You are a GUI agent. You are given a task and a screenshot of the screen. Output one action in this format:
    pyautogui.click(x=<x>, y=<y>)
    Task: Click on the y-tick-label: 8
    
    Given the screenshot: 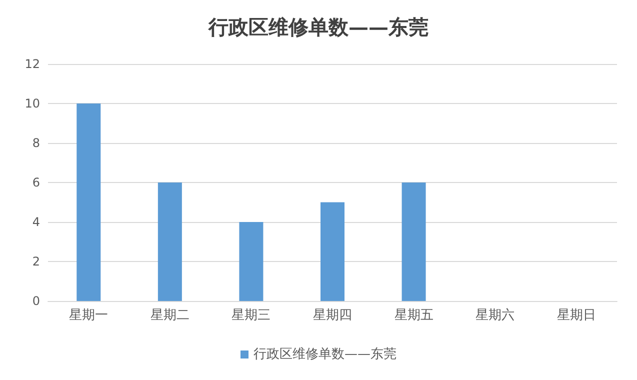 What is the action you would take?
    pyautogui.click(x=36, y=143)
    